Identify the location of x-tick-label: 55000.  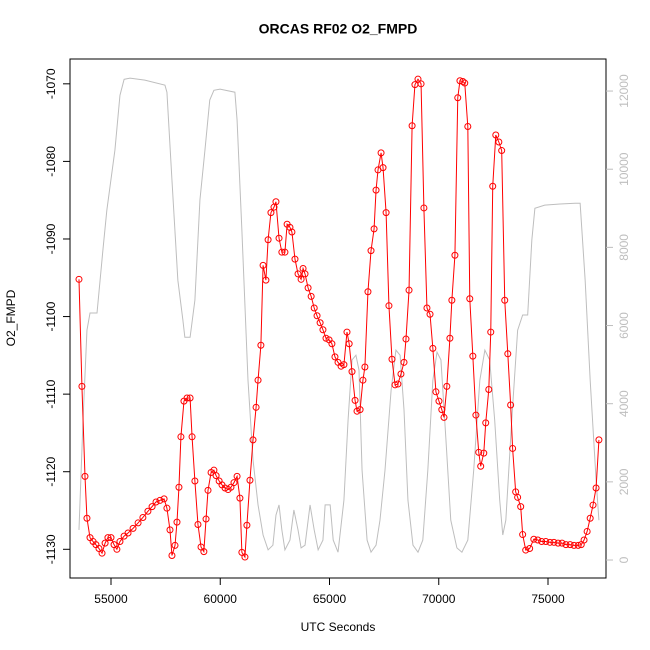
(111, 599).